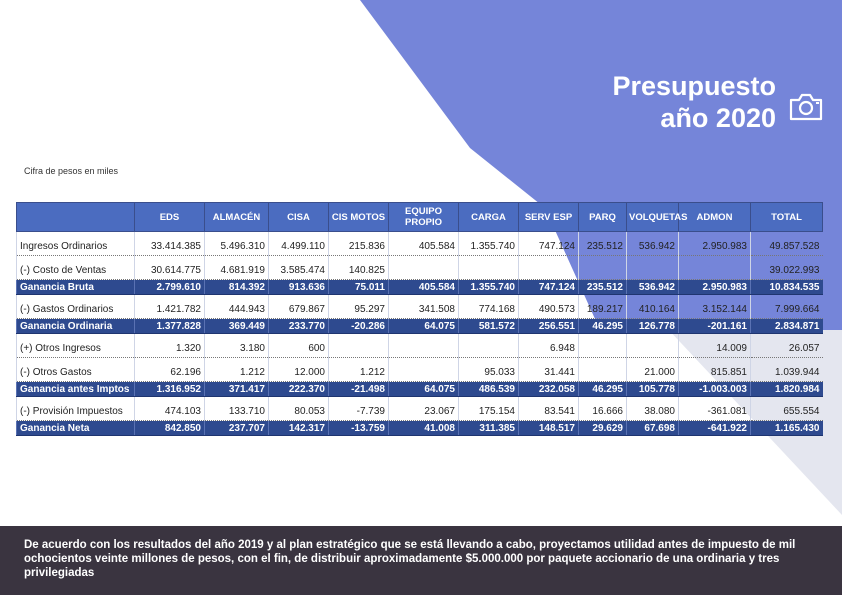  I want to click on table-cell: 913.636, so click(298, 287).